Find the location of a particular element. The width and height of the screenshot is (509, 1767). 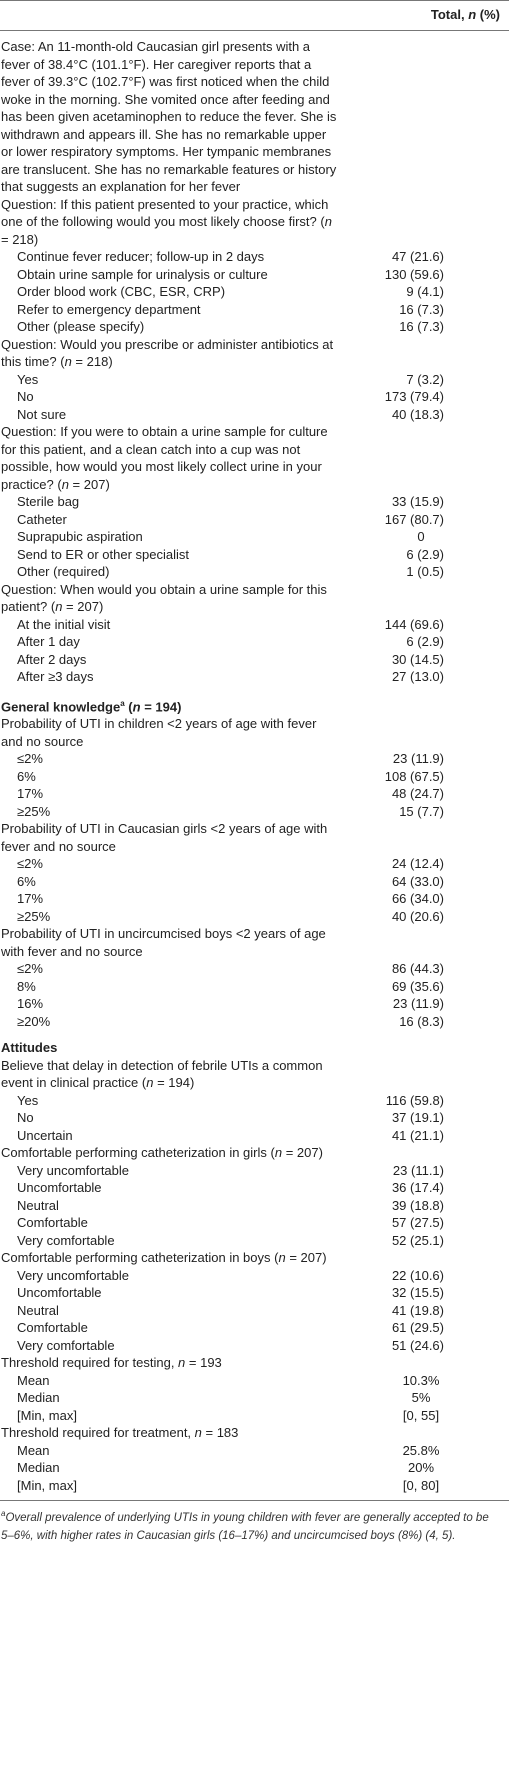

row-value: 10.3% is located at coordinates (421, 1380).